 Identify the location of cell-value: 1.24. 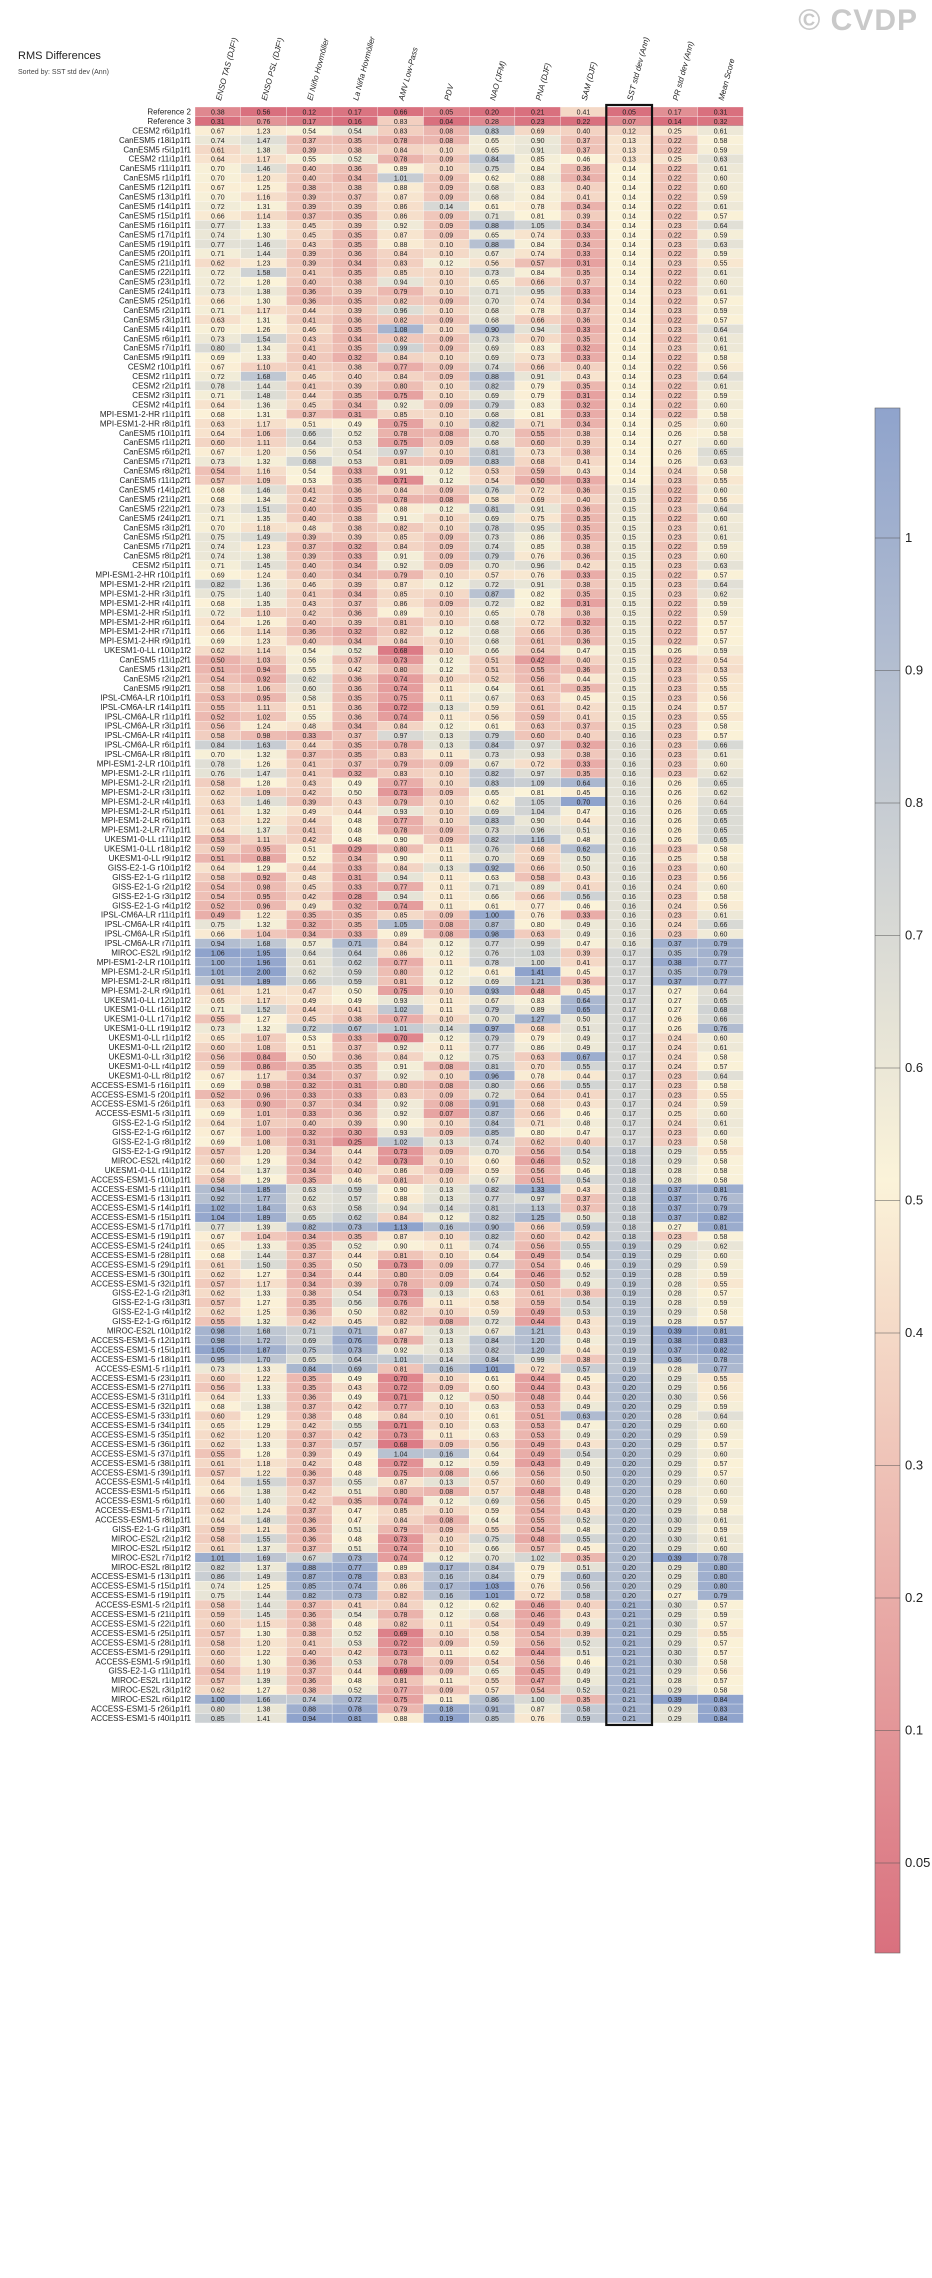
(264, 1511).